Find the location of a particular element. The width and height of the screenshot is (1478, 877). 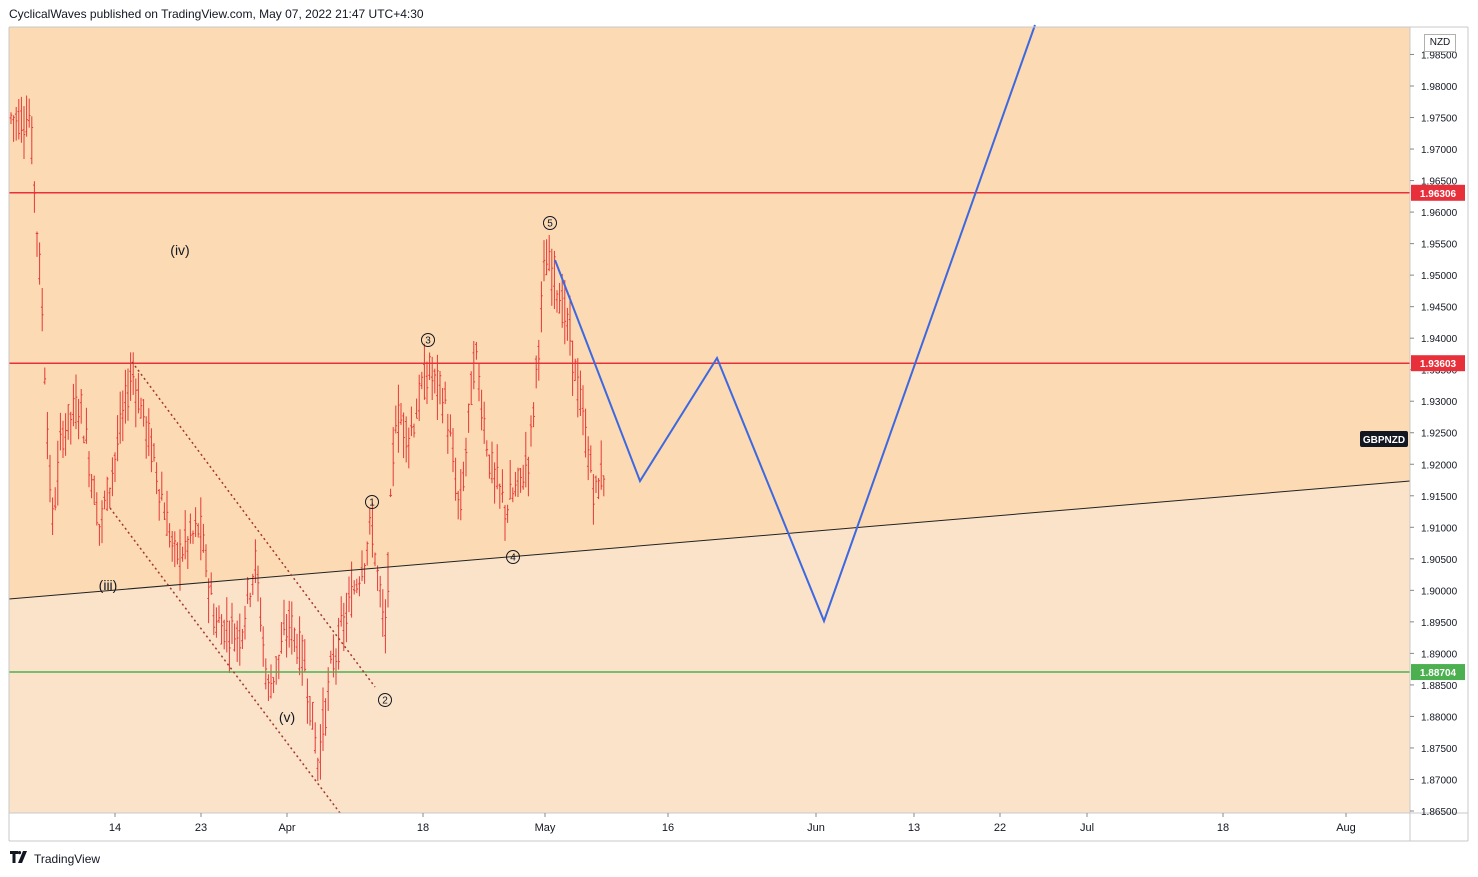

wave-circle-text: 2 is located at coordinates (385, 701).